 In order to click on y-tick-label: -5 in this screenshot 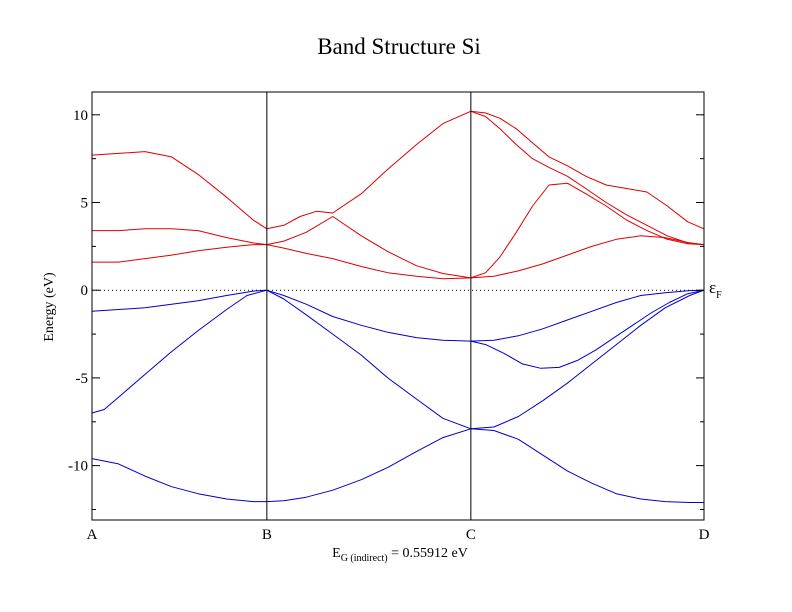, I will do `click(82, 379)`.